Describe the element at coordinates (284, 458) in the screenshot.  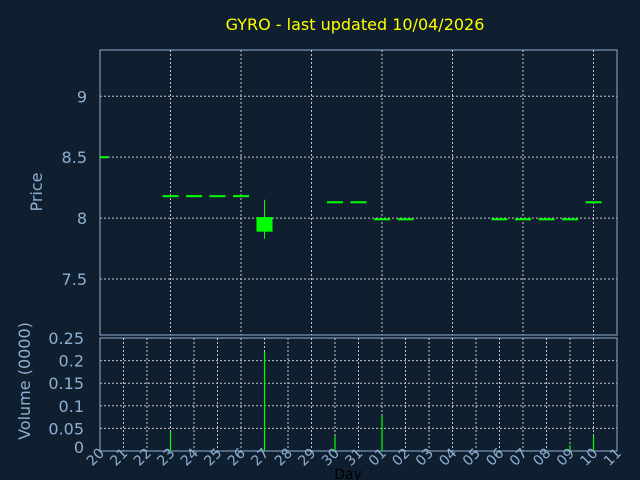
I see `x-tick-label: 28` at that location.